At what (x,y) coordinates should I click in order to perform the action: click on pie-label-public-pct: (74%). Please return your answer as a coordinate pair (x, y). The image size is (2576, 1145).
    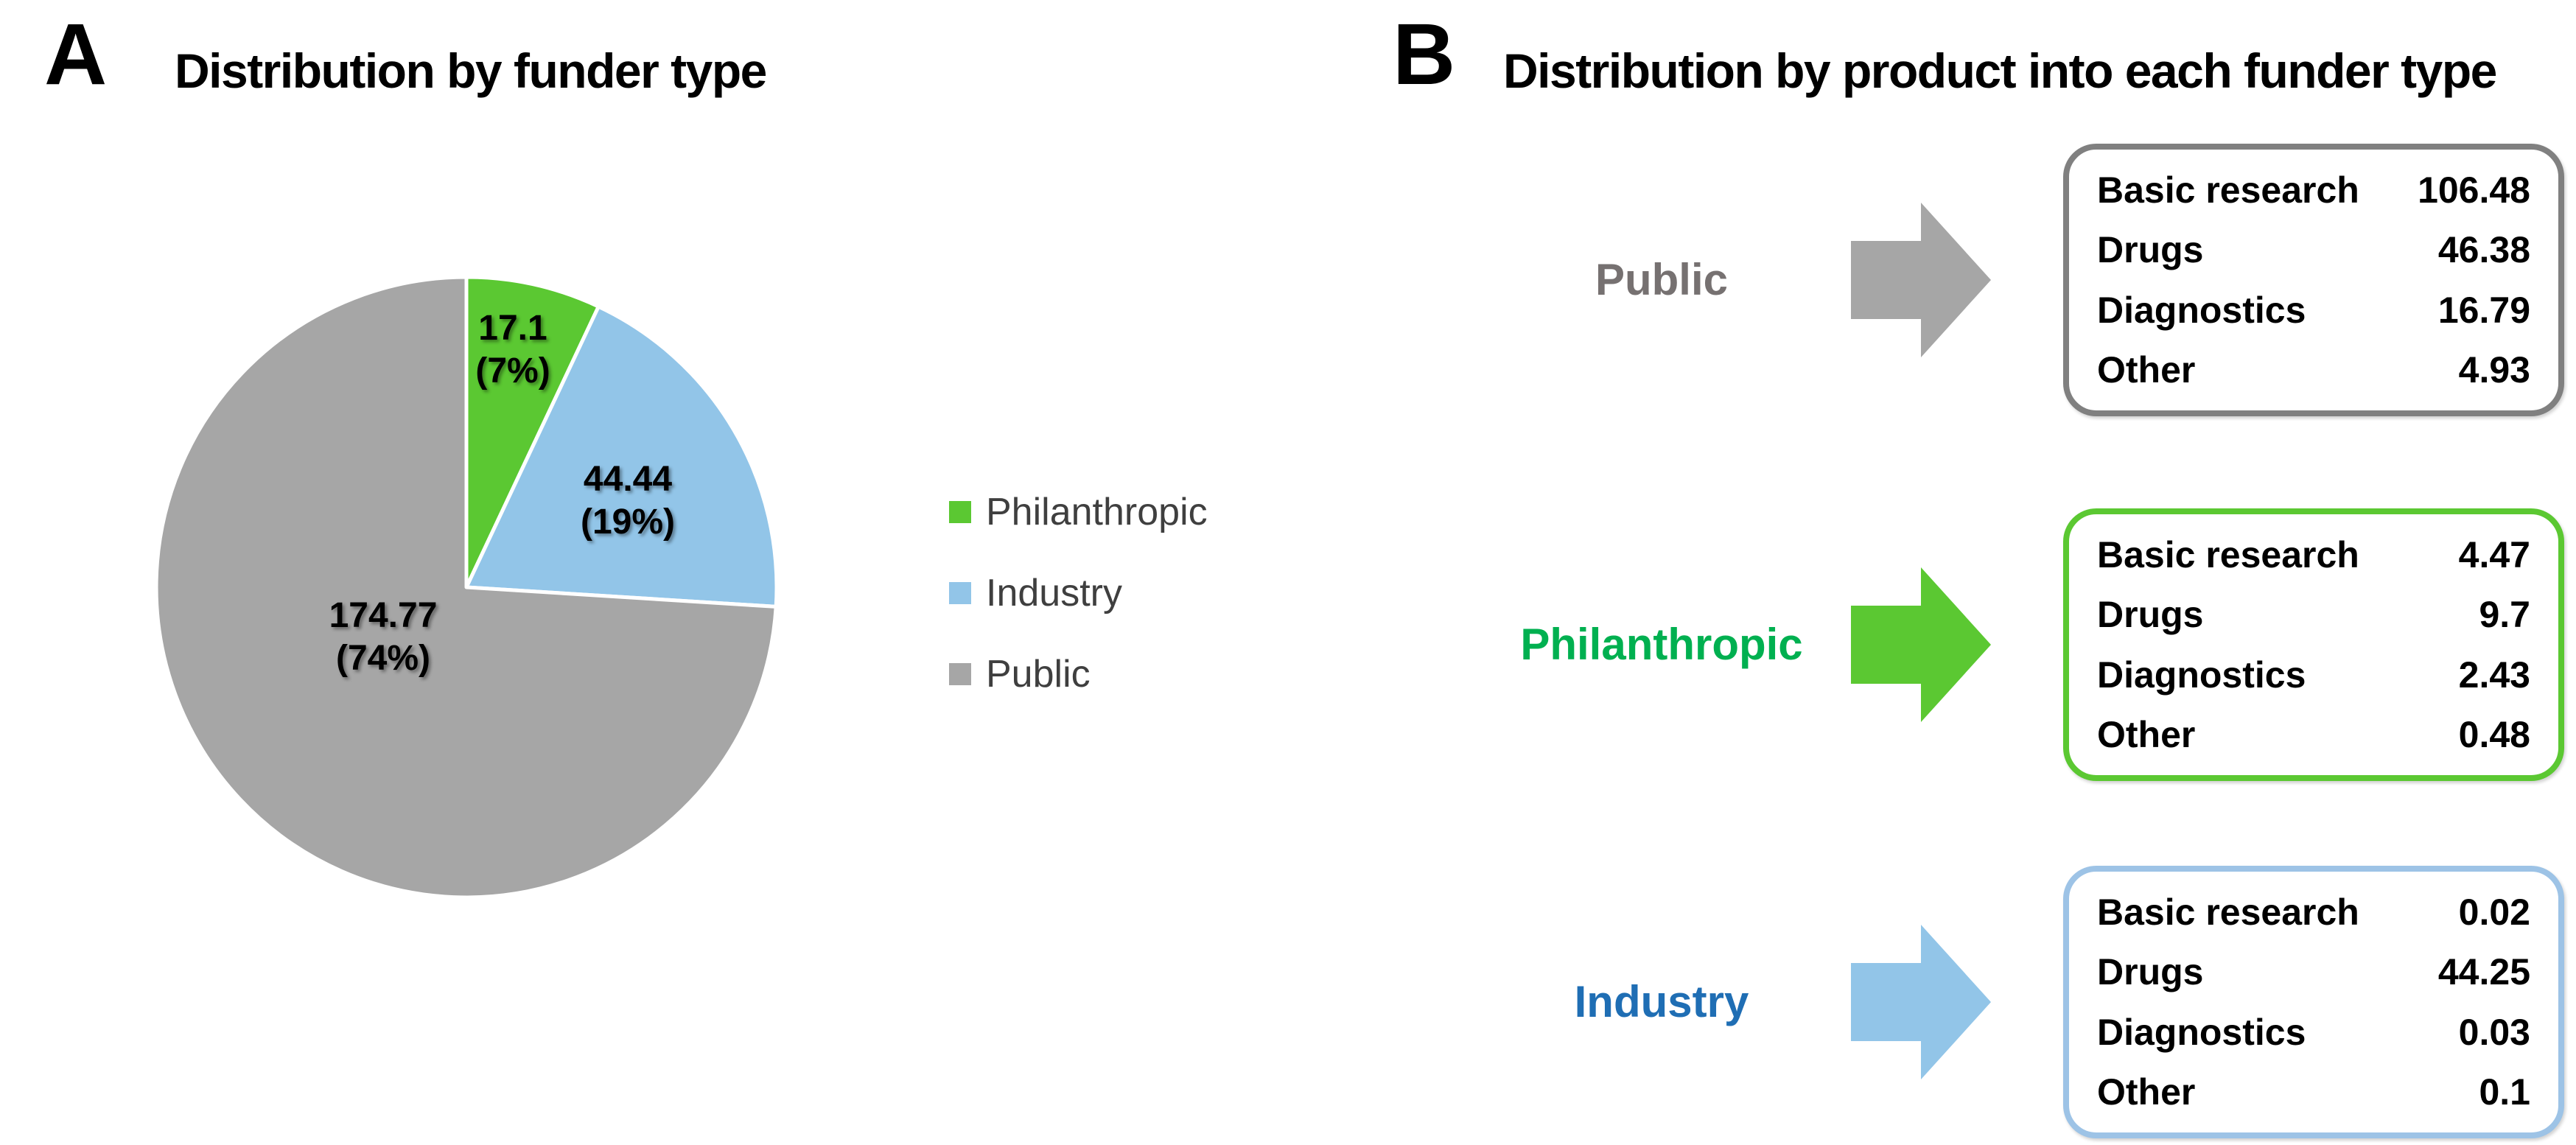
    Looking at the image, I should click on (383, 659).